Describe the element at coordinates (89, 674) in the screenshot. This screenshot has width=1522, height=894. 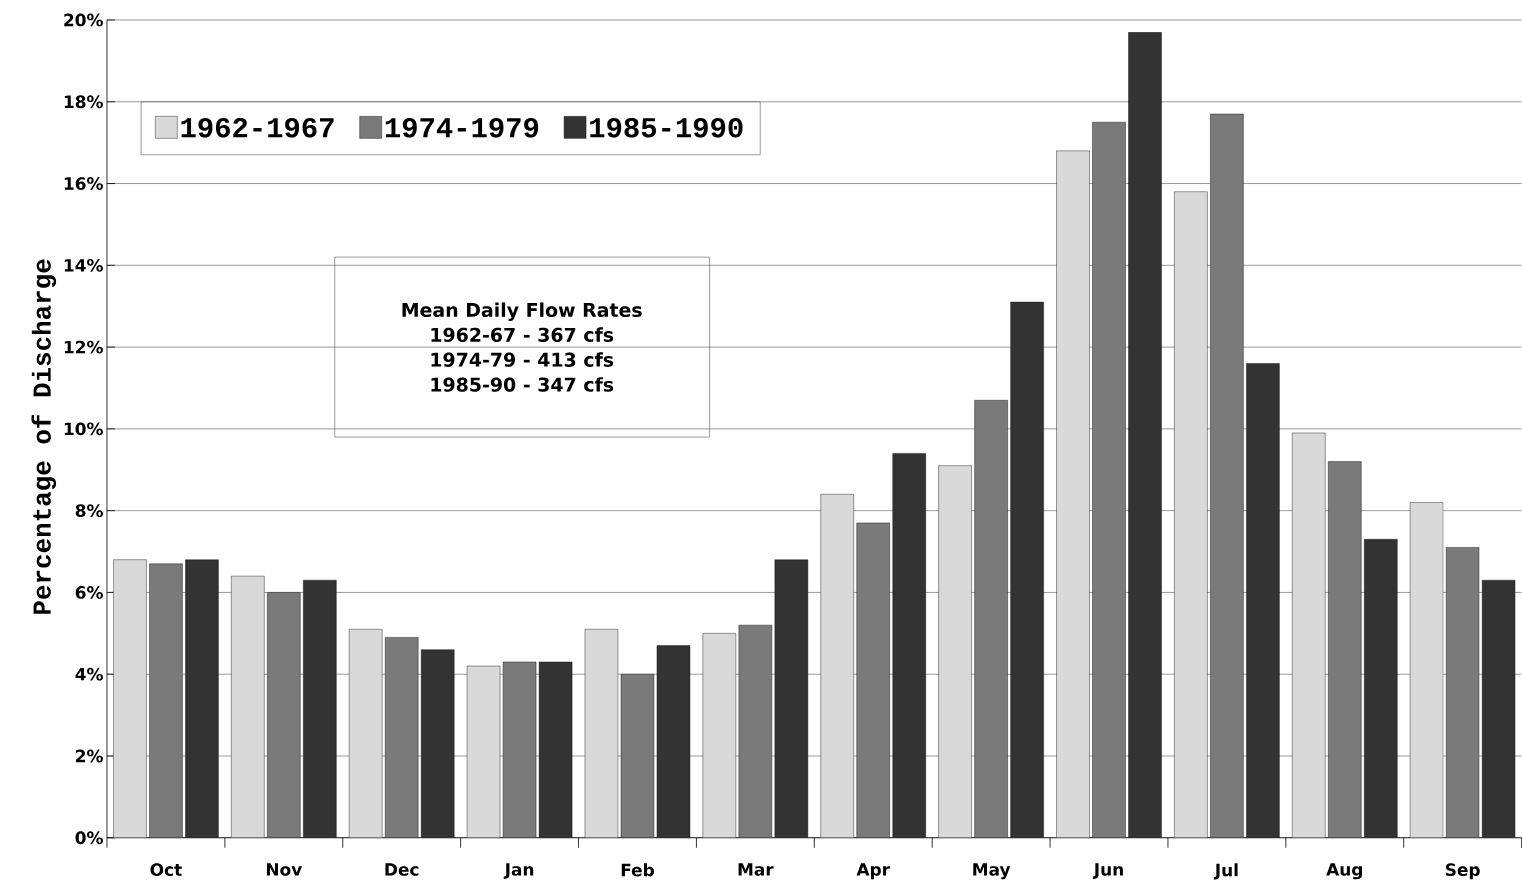
I see `y-tick-label: 4%` at that location.